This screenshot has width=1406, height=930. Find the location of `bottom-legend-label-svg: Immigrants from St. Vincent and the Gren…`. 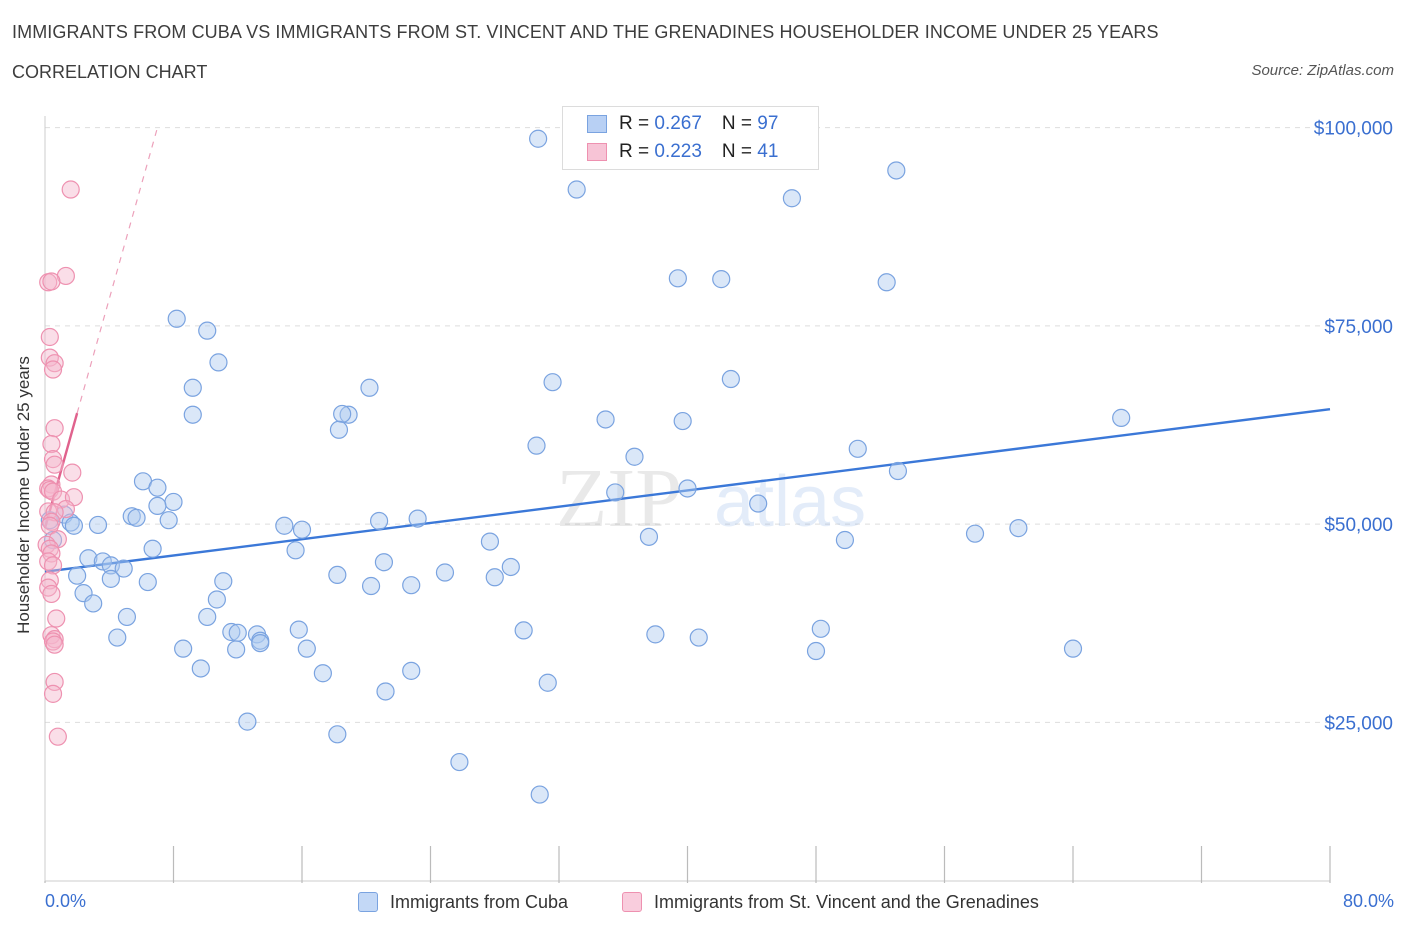

bottom-legend-label-svg: Immigrants from St. Vincent and the Gren… is located at coordinates (846, 901).